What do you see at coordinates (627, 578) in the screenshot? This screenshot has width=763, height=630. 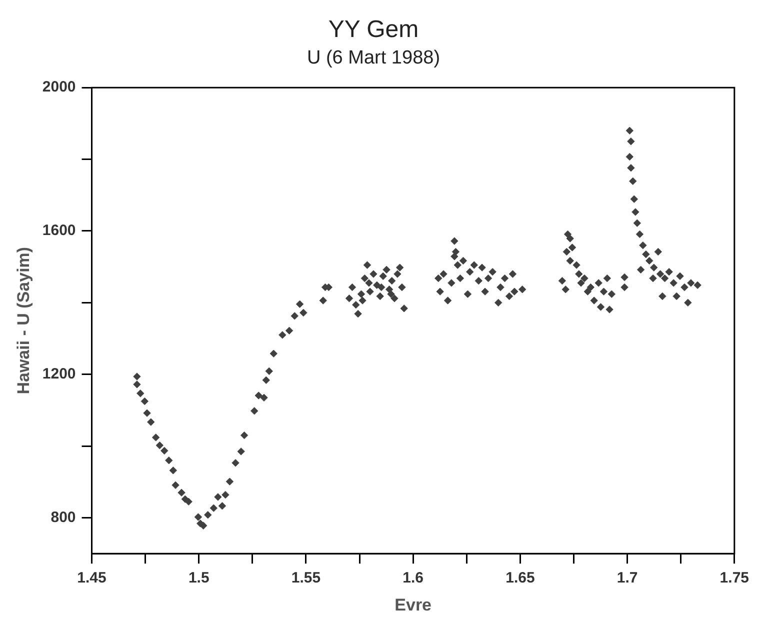 I see `x-tick-label: 1.7` at bounding box center [627, 578].